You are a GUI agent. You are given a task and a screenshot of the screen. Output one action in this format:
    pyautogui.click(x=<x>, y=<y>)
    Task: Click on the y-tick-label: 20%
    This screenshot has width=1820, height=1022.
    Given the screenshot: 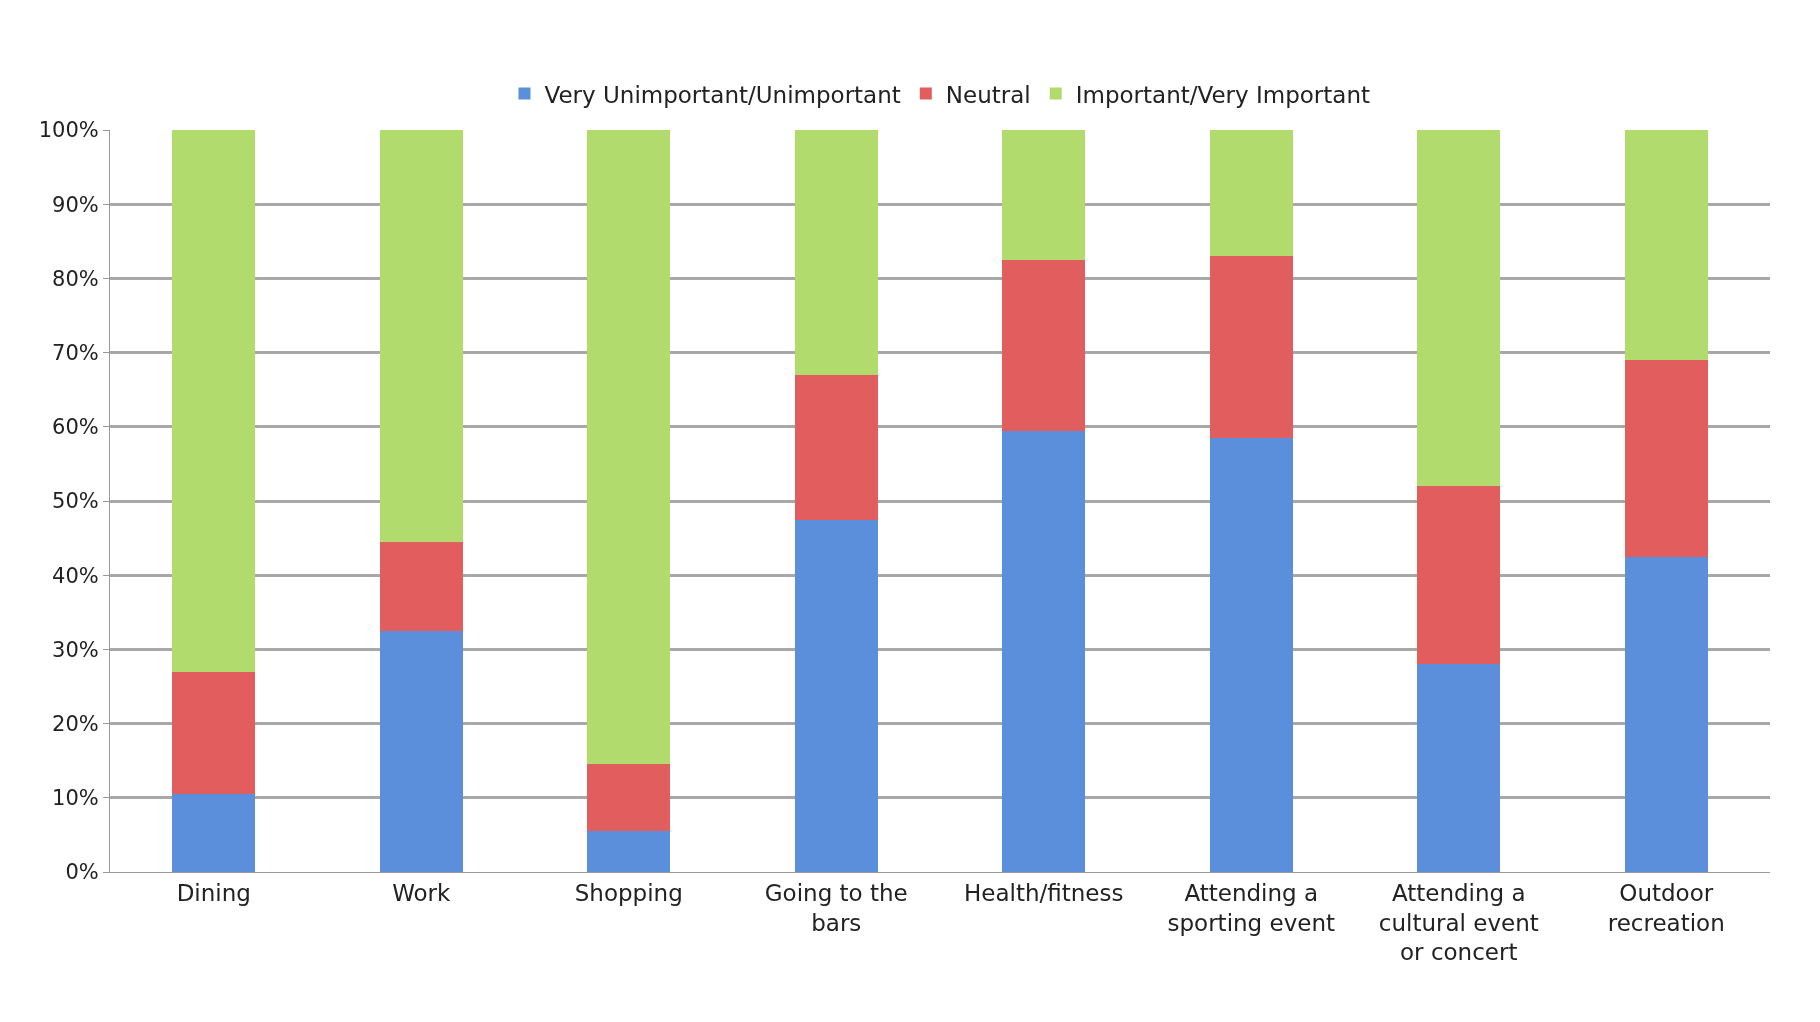 What is the action you would take?
    pyautogui.click(x=75, y=723)
    